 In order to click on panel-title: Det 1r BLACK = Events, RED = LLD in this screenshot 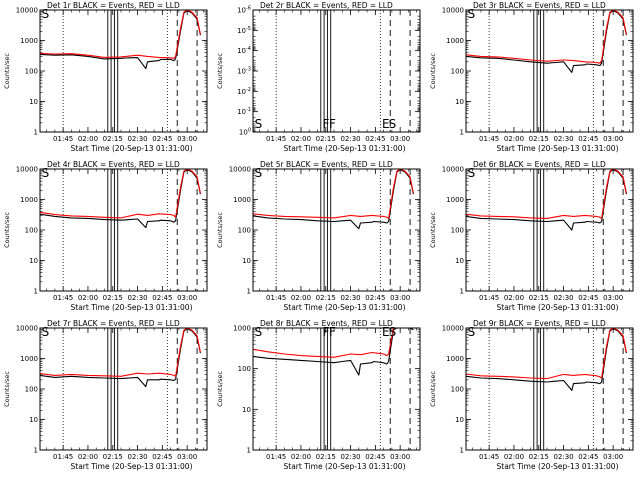, I will do `click(113, 5)`.